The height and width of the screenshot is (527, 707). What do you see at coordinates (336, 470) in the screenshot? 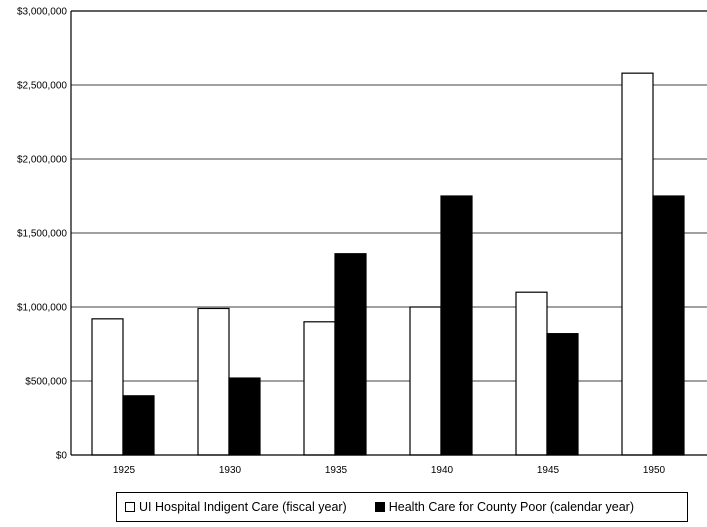
I see `x-tick-label: 1935` at bounding box center [336, 470].